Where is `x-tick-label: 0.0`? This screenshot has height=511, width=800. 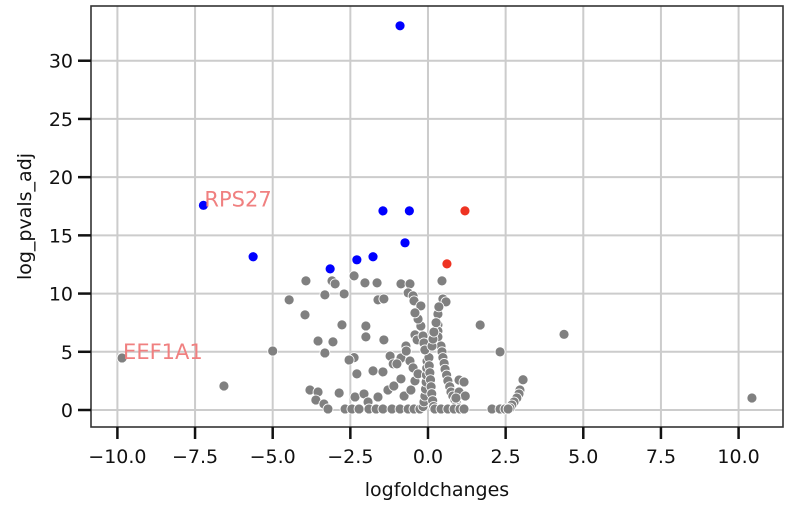
x-tick-label: 0.0 is located at coordinates (428, 457).